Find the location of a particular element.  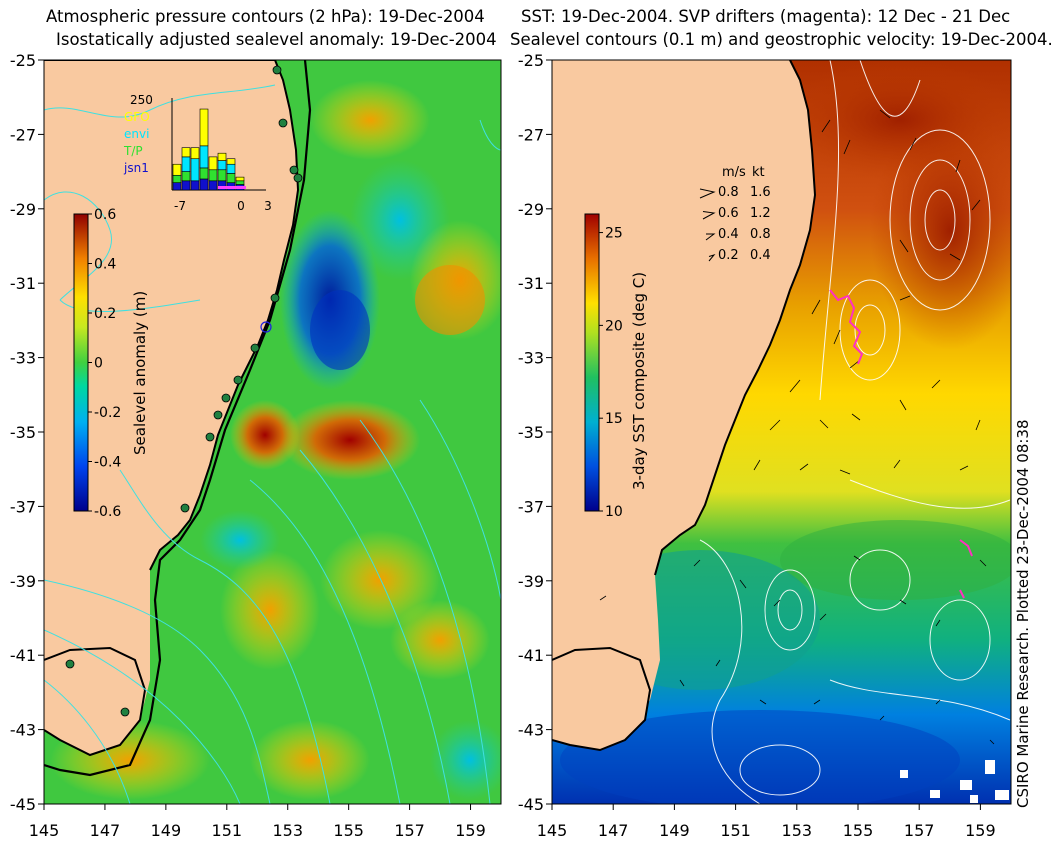

velocity-legend-kt: 1.2 is located at coordinates (760, 213).